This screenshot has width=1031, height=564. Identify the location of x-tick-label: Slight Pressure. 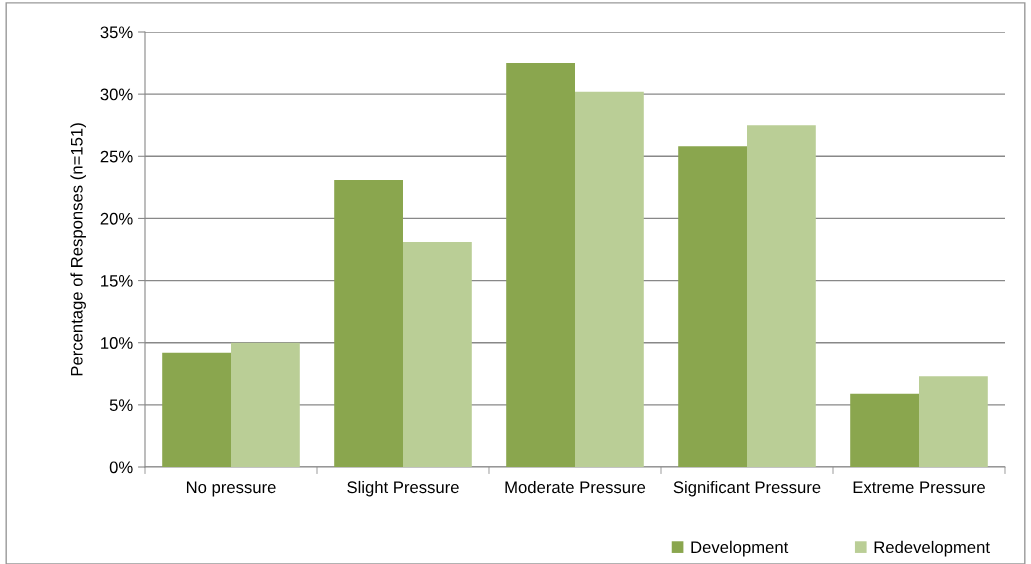
(403, 488).